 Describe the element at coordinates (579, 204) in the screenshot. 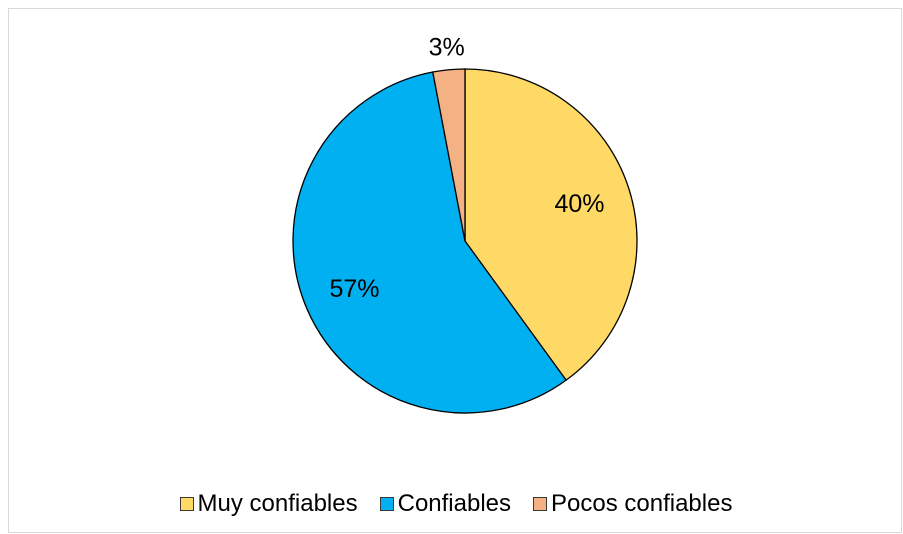

I see `data-label-muy-confiables: 40%` at that location.